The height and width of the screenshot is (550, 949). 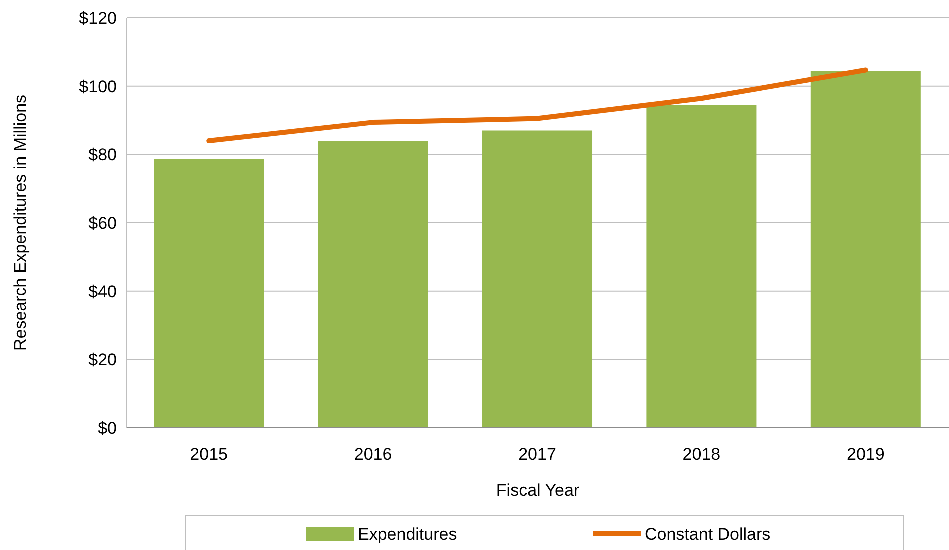 What do you see at coordinates (20, 223) in the screenshot?
I see `y-axis-title: Research Expenditures in Millions` at bounding box center [20, 223].